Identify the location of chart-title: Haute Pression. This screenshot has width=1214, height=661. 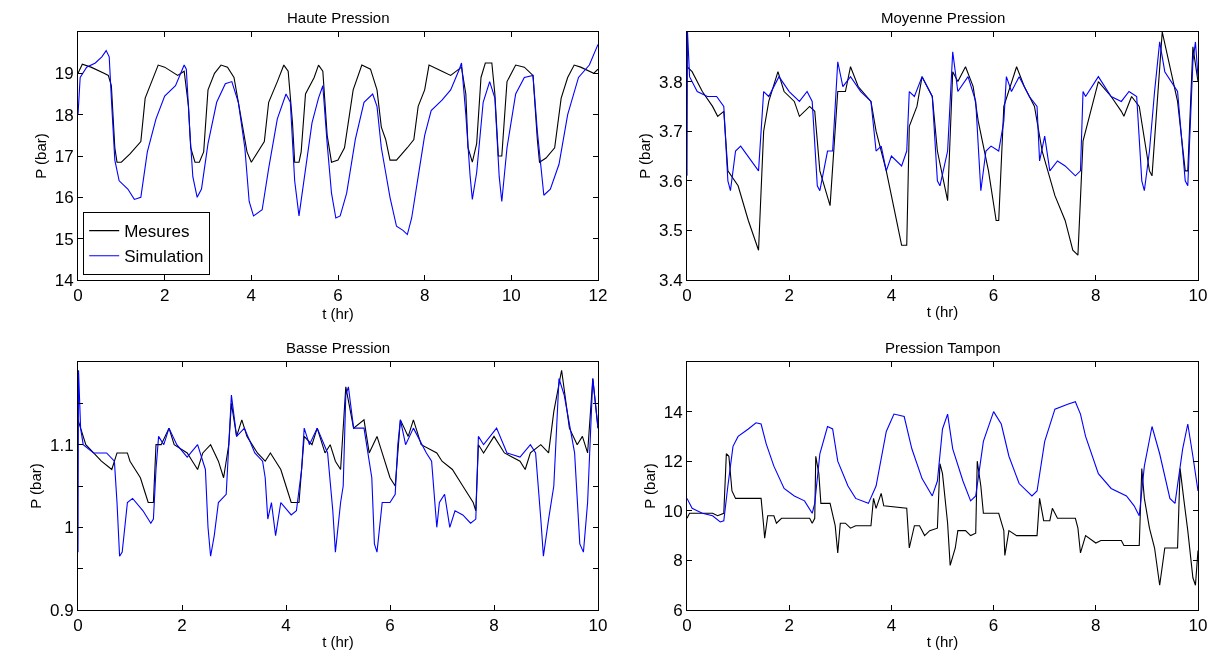
(338, 17).